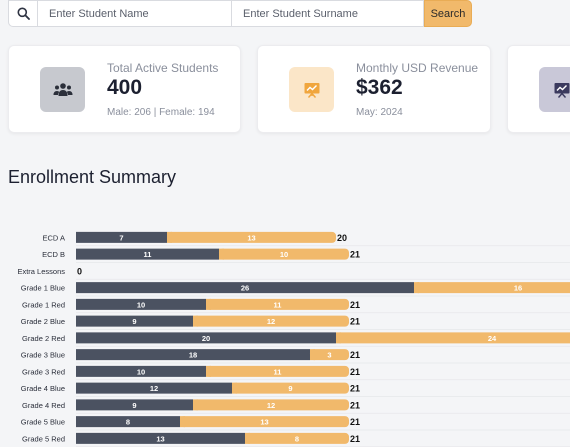 The image size is (570, 447). I want to click on bar-value-label: 18, so click(193, 355).